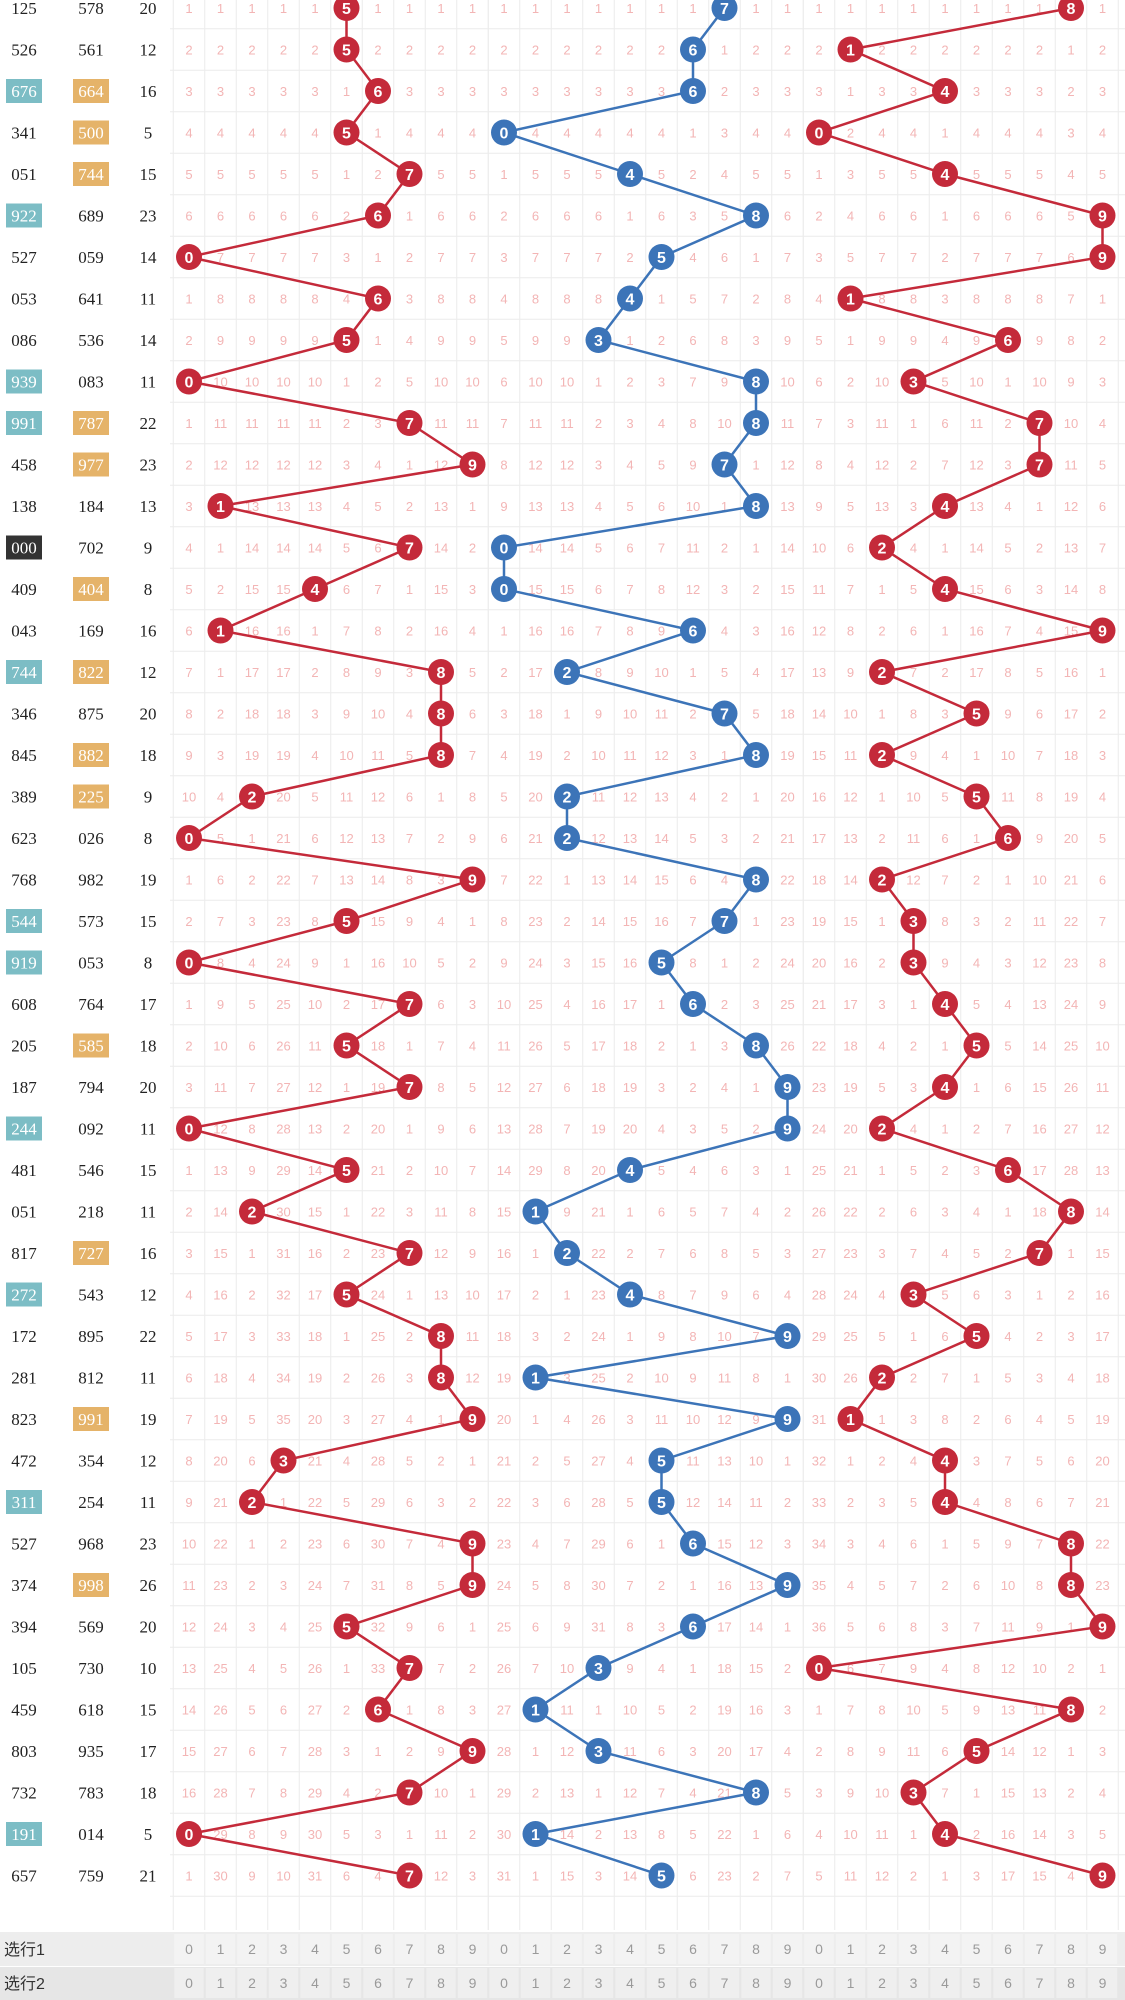 The height and width of the screenshot is (2000, 1125). I want to click on footer-row-1-label: 选行1, so click(24, 1950).